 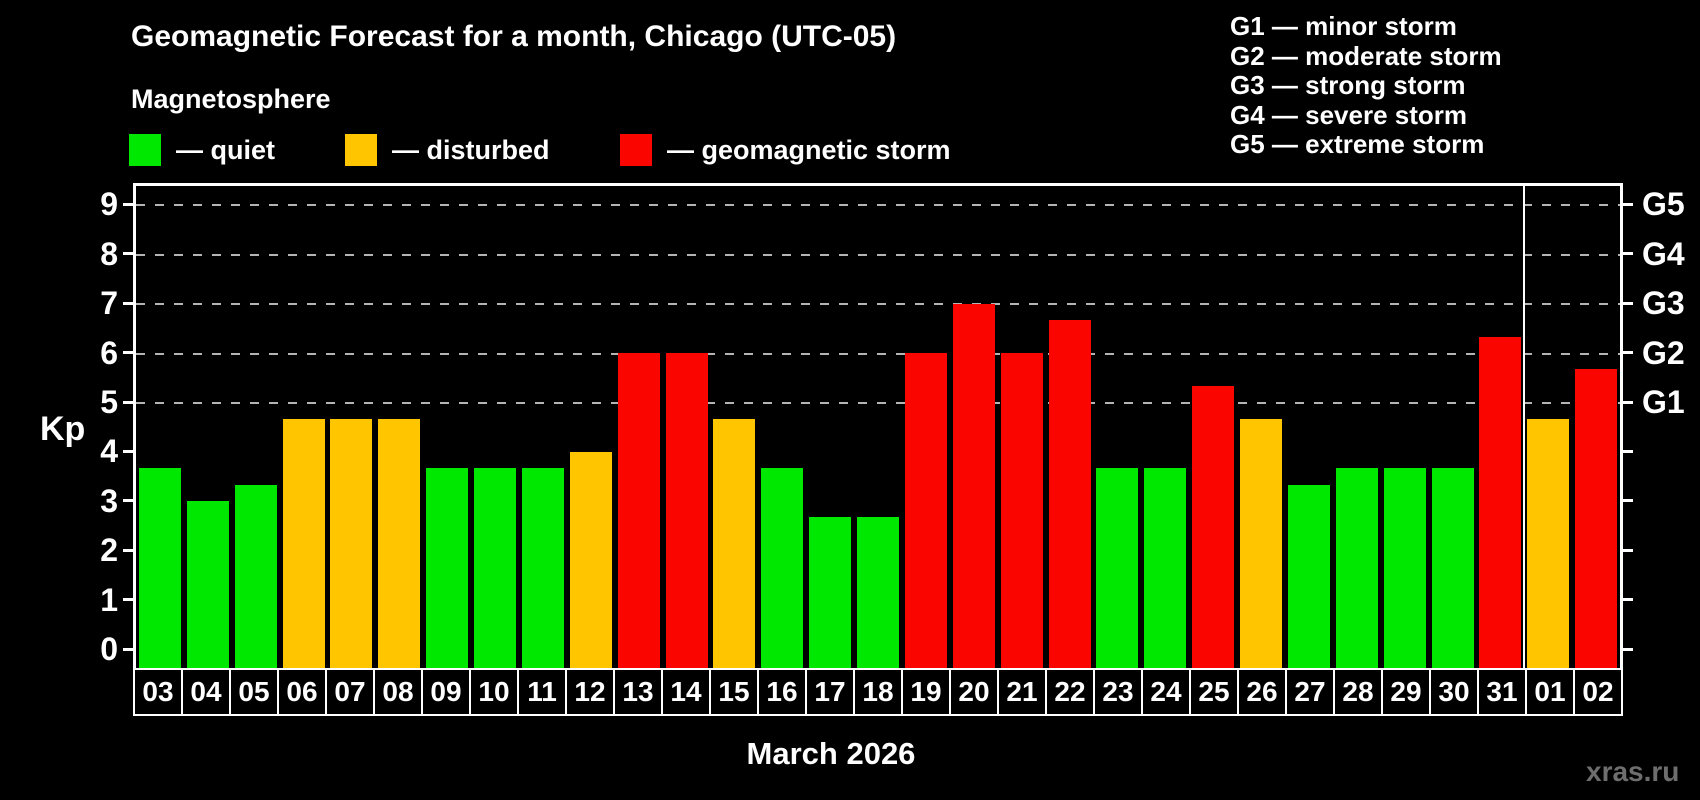 I want to click on legend-label-quiet: — quiet, so click(x=225, y=149).